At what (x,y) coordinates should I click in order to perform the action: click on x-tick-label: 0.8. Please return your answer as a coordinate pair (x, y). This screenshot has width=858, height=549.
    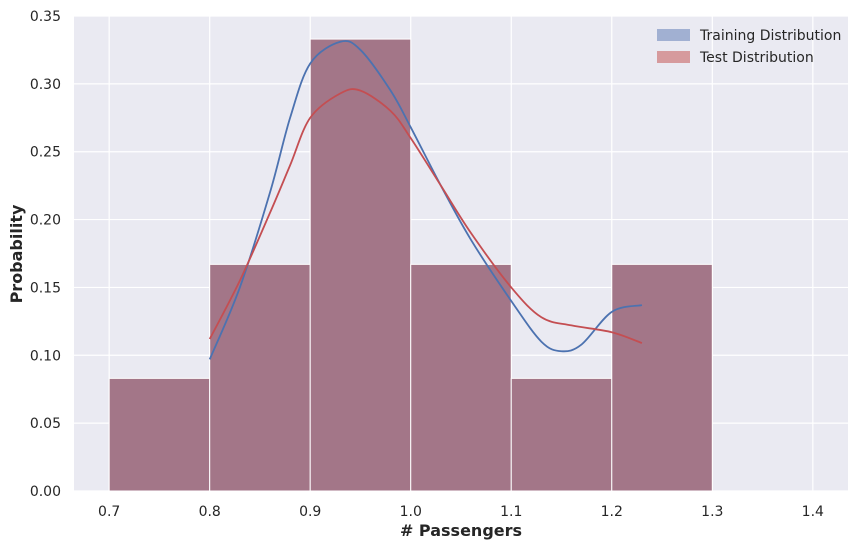
    Looking at the image, I should click on (210, 512).